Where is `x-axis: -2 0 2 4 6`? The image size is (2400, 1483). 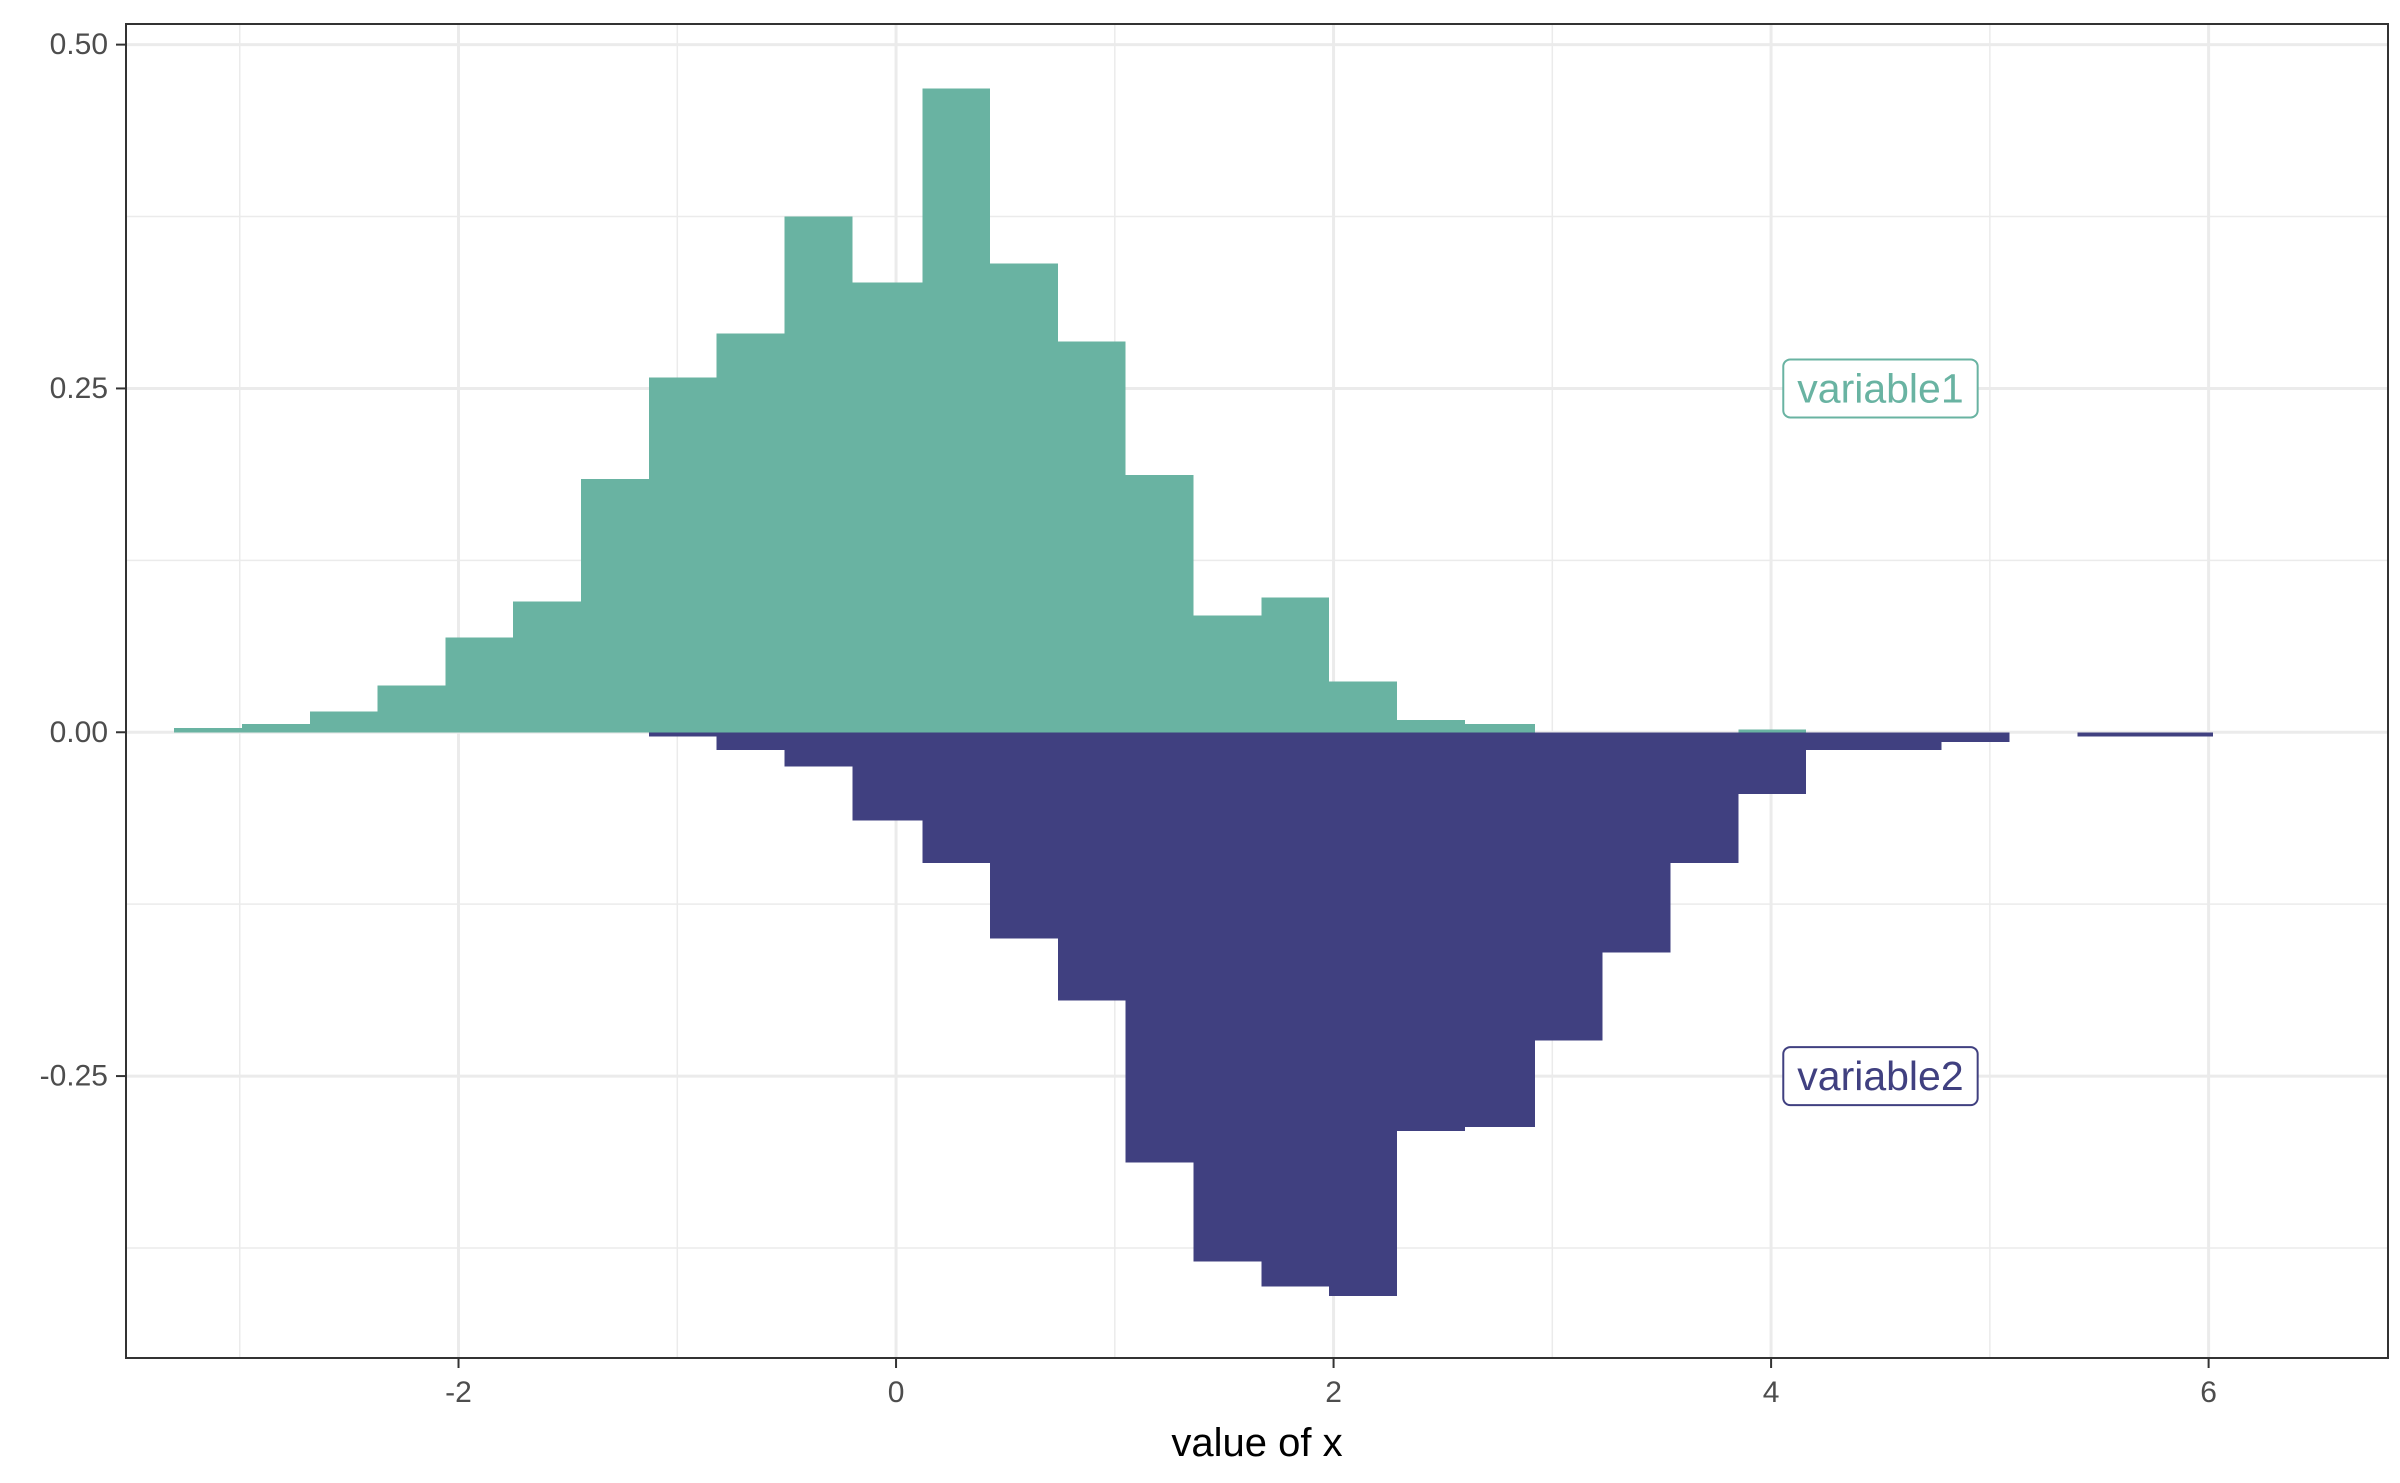 x-axis: -2 0 2 4 6 is located at coordinates (1331, 1383).